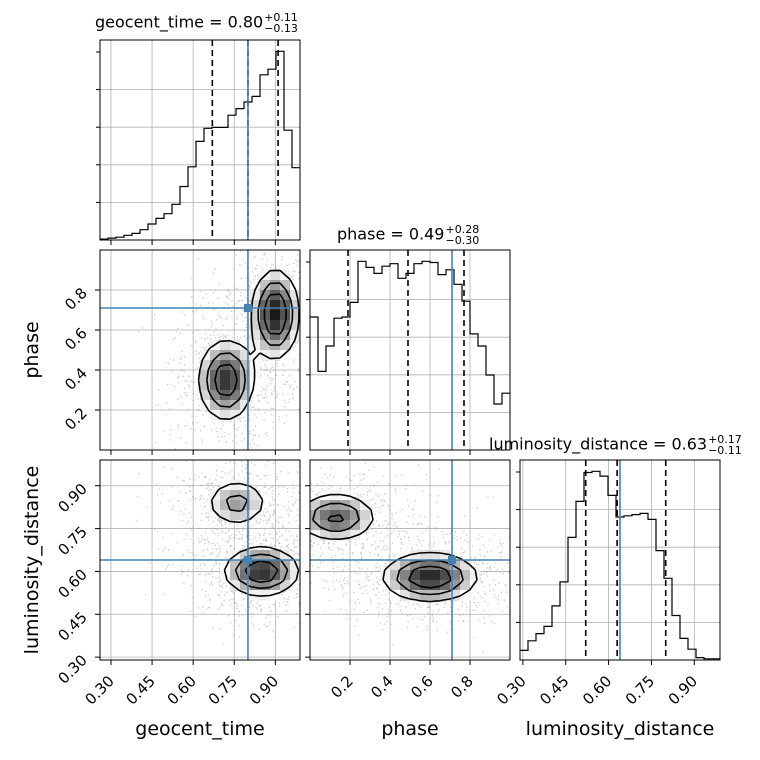 The image size is (760, 760). I want to click on y-tick-label-luminosity_distance: 0.90, so click(72, 498).